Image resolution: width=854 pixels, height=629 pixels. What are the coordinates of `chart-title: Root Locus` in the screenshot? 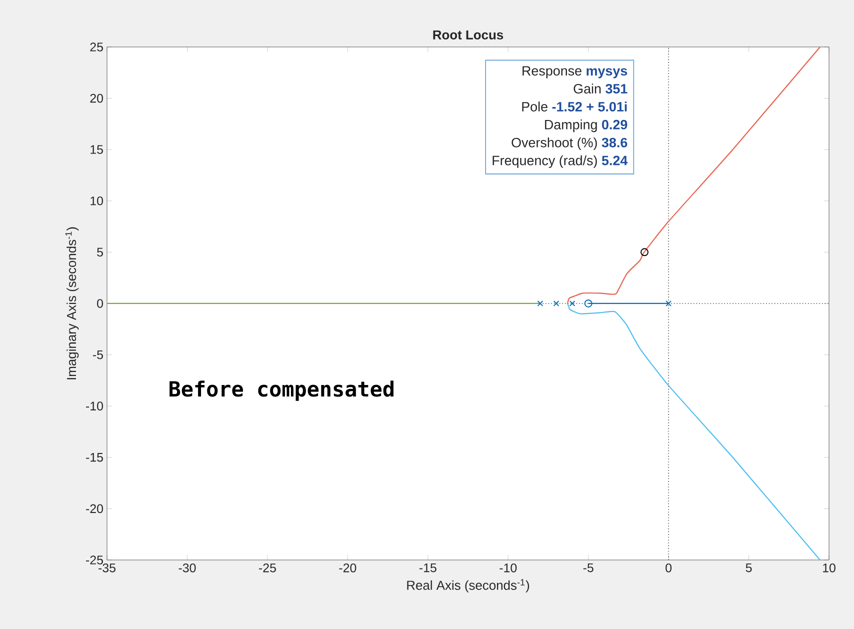 It's located at (468, 35).